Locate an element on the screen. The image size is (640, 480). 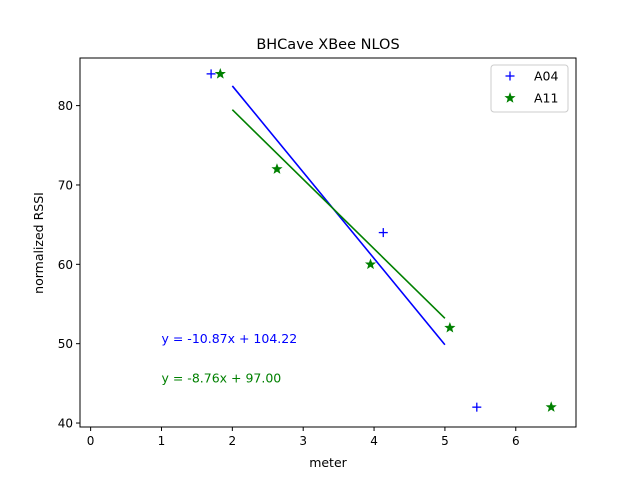
y-tick-label: 60 is located at coordinates (65, 265).